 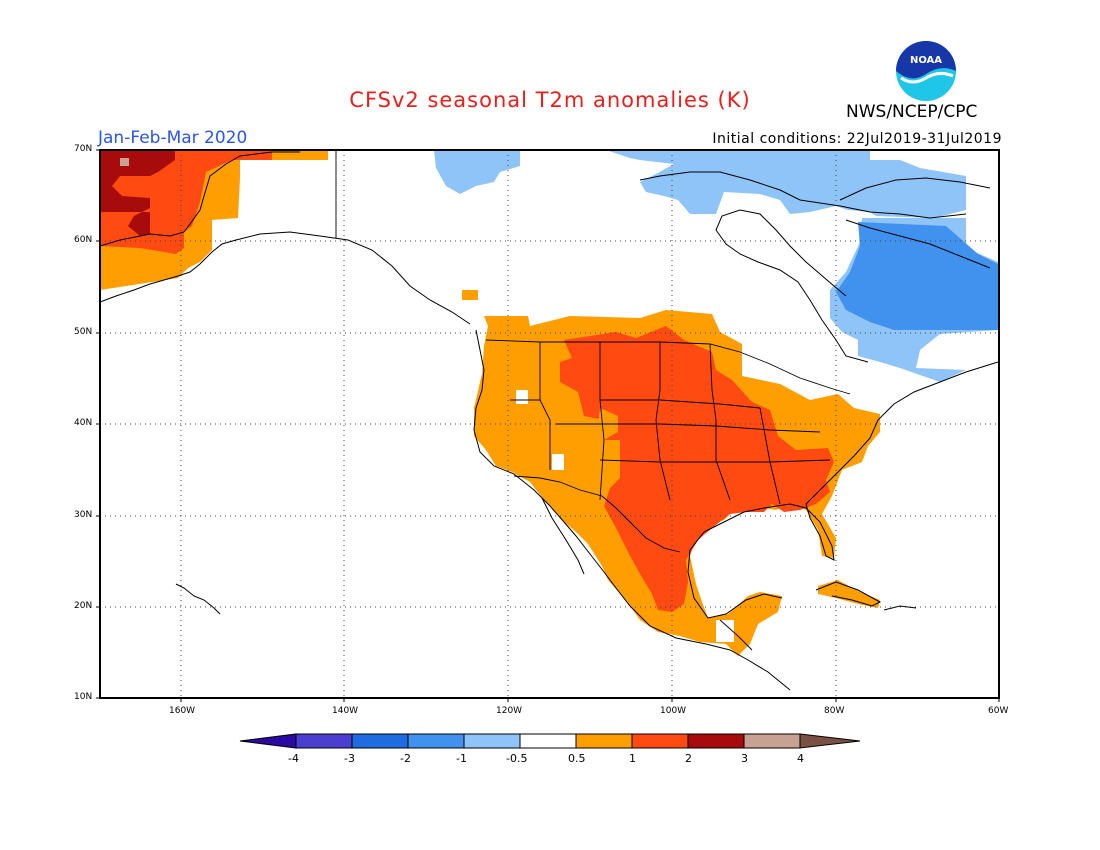 I want to click on lon-label: 140W, so click(x=345, y=711).